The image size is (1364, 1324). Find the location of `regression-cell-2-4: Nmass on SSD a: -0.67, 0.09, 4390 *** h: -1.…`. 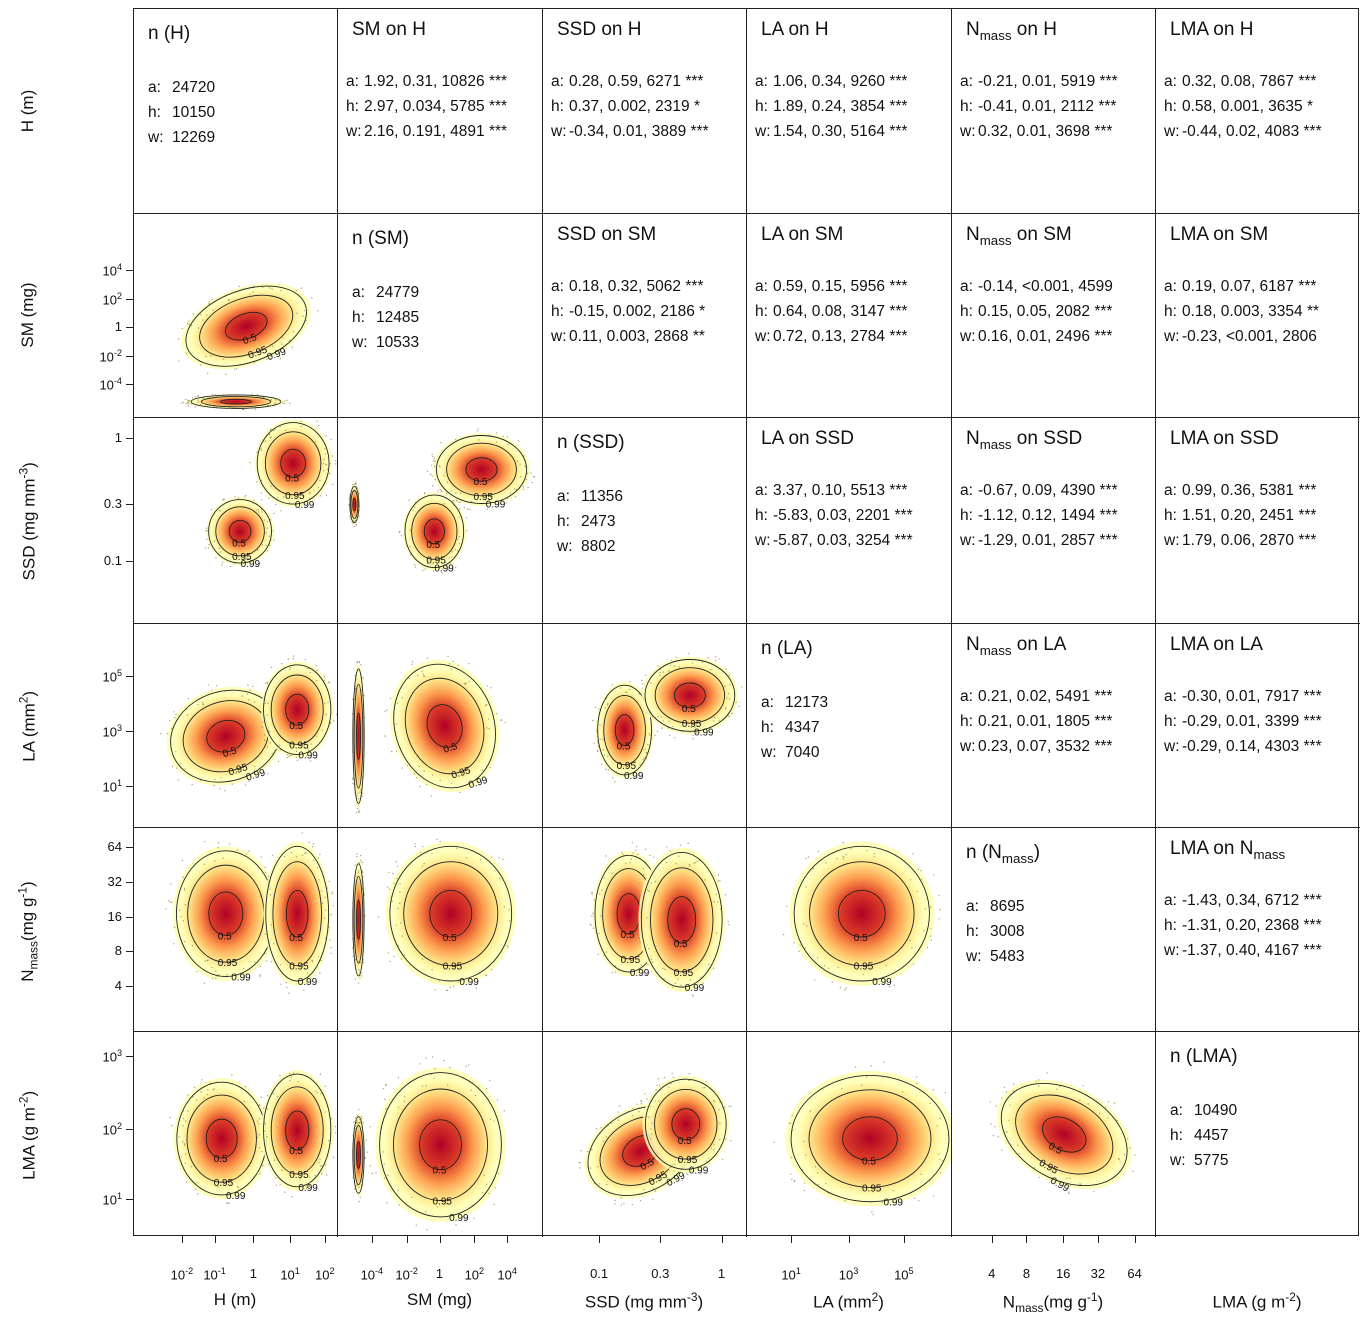

regression-cell-2-4: Nmass on SSD a: -0.67, 0.09, 4390 *** h: -1.… is located at coordinates (1054, 521).